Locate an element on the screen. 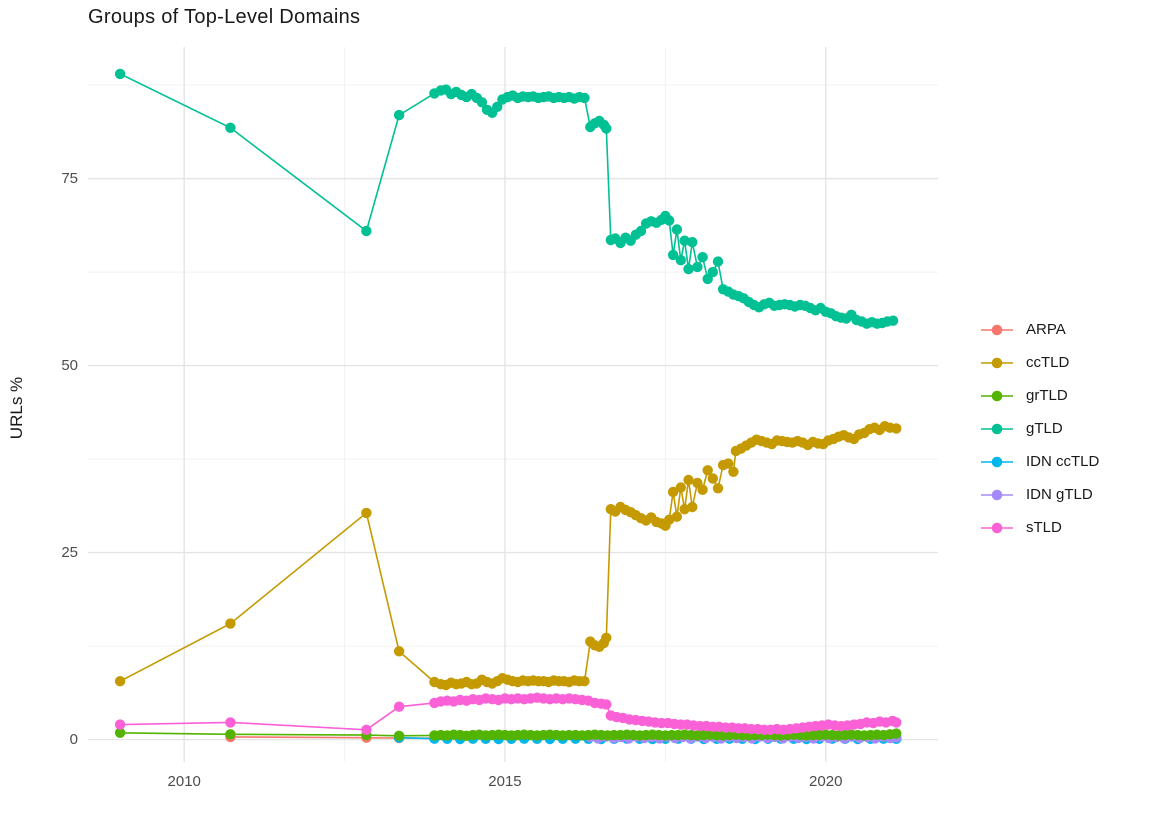 The width and height of the screenshot is (1164, 827). y-tick-label: 75 is located at coordinates (69, 178).